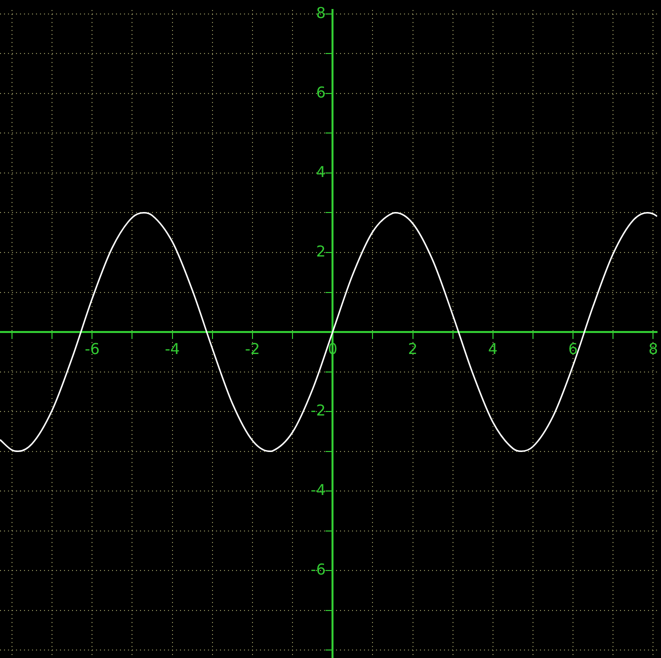  What do you see at coordinates (172, 349) in the screenshot?
I see `x-tick-label: -4` at bounding box center [172, 349].